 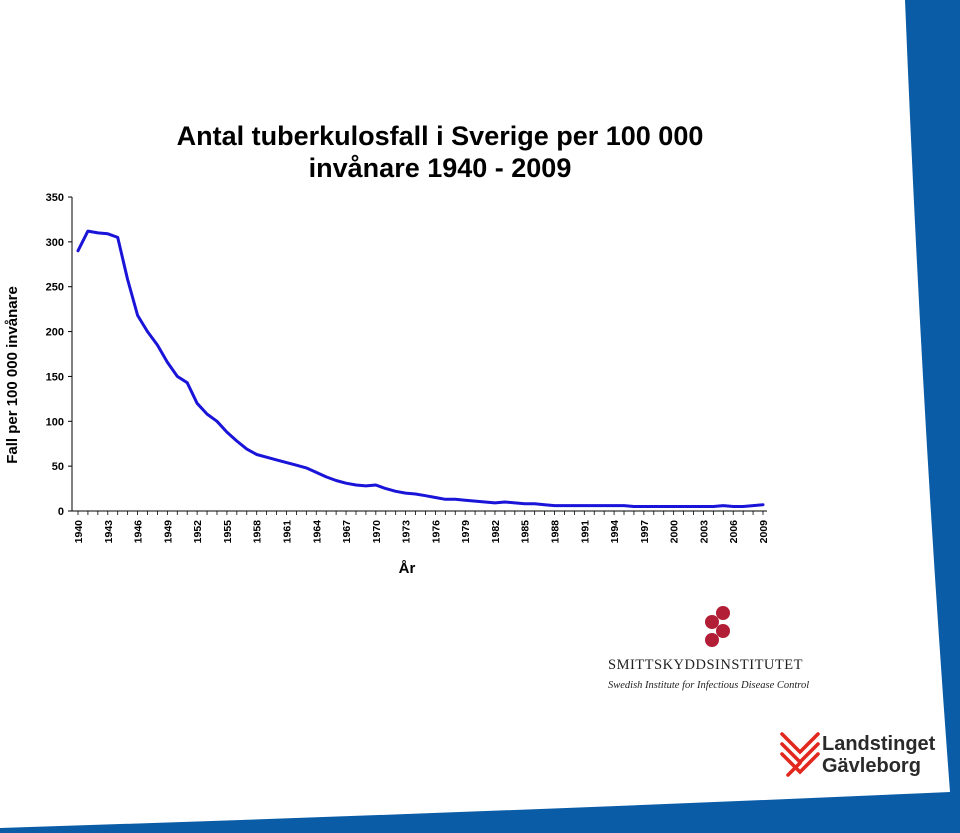 What do you see at coordinates (436, 532) in the screenshot?
I see `x-tick-label: 1976` at bounding box center [436, 532].